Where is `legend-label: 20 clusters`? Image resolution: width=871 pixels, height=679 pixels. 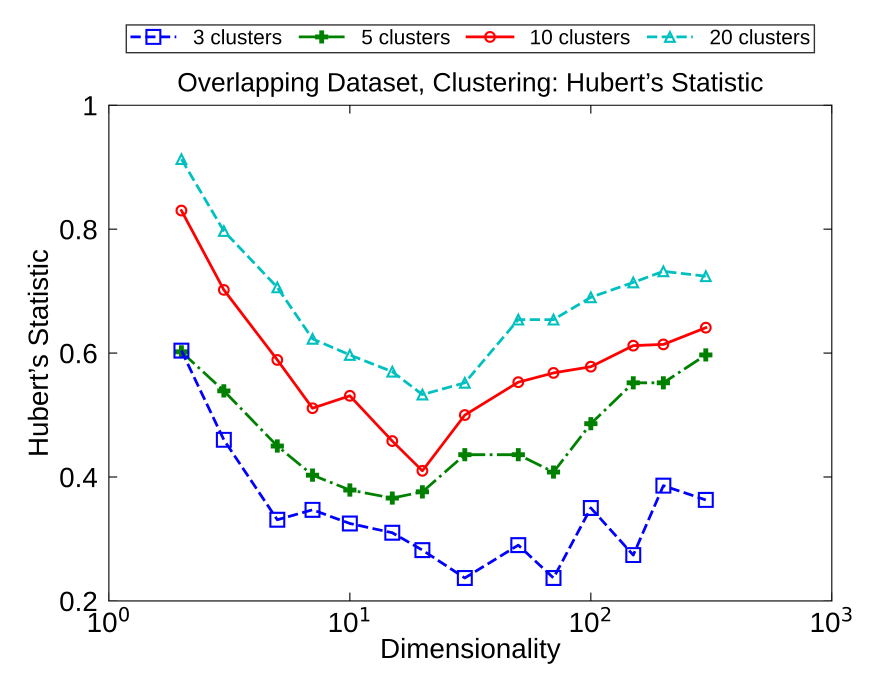 legend-label: 20 clusters is located at coordinates (760, 36).